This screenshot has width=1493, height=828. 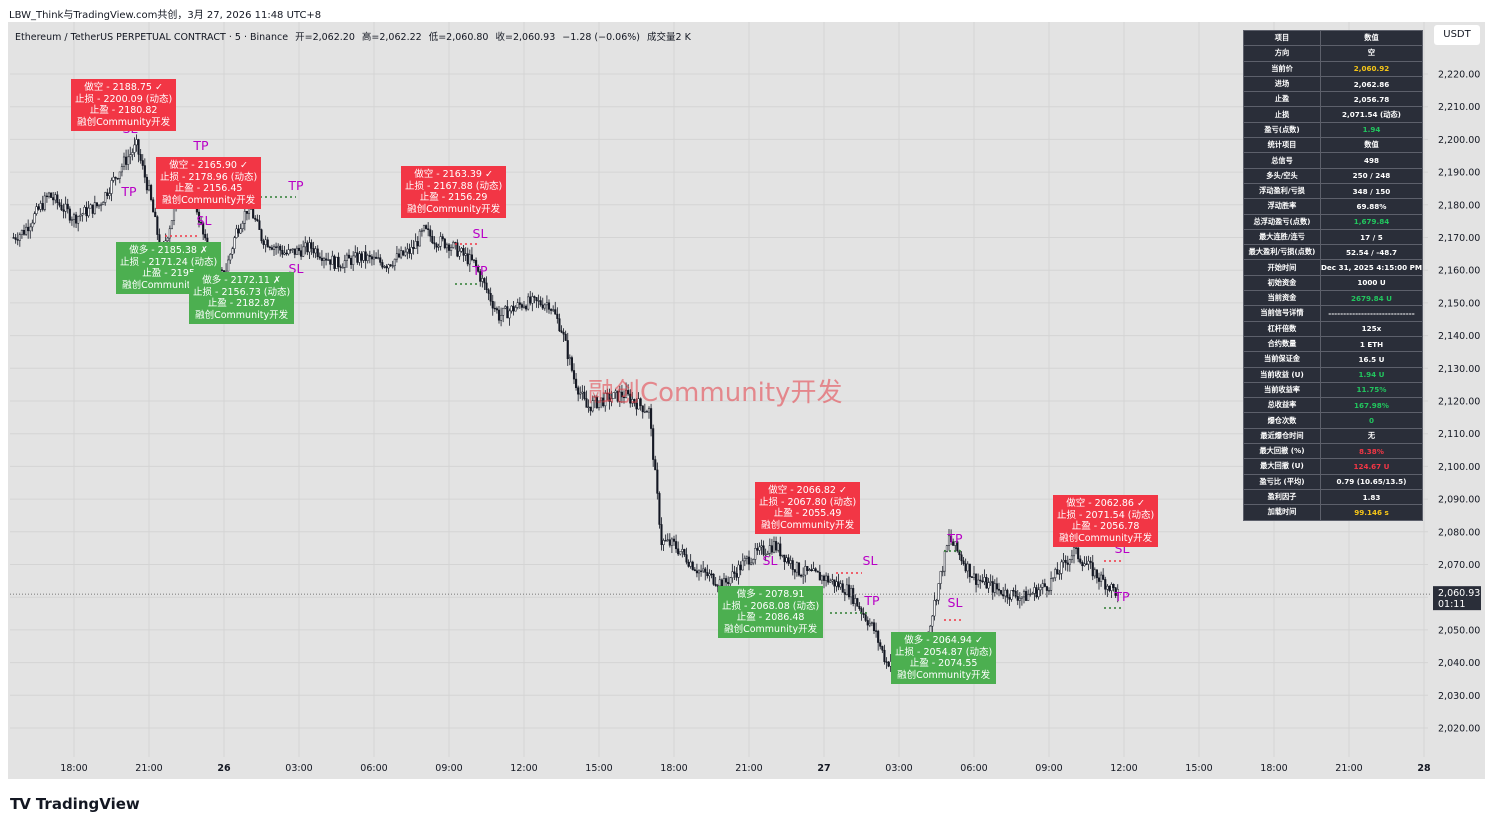 What do you see at coordinates (448, 768) in the screenshot?
I see `x-tick-label: 09:00` at bounding box center [448, 768].